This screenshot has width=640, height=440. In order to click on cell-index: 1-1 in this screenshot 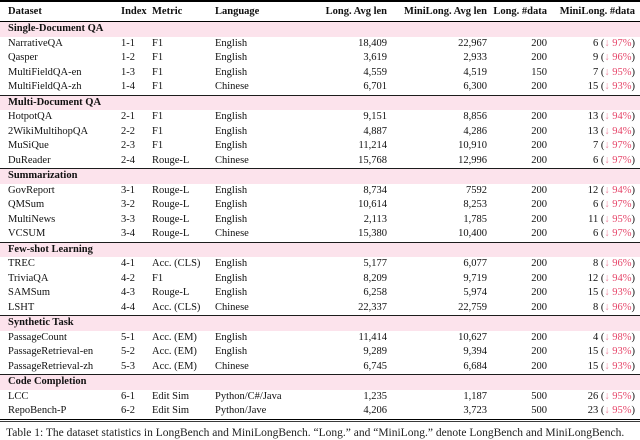, I will do `click(128, 43)`.